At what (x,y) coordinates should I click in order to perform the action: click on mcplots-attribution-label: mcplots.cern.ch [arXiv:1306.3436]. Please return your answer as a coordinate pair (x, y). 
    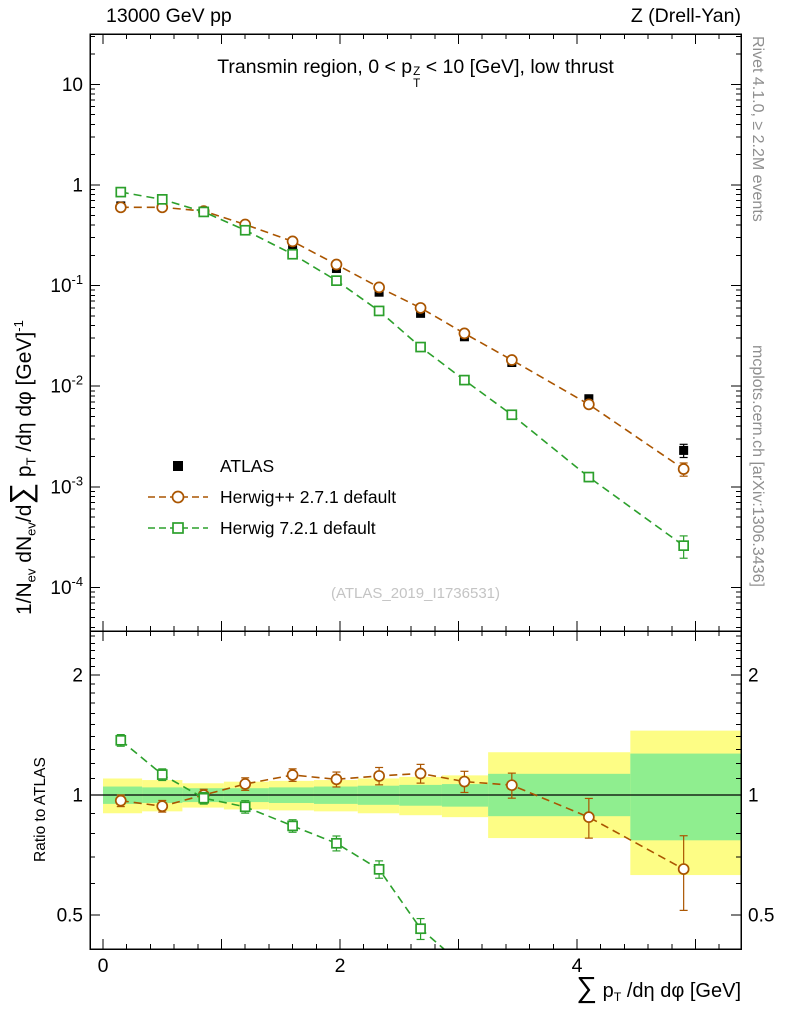
    Looking at the image, I should click on (757, 466).